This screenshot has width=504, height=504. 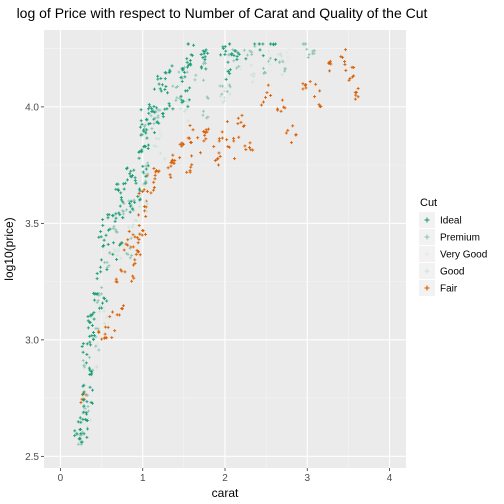 I want to click on y-axis-title: log10(price), so click(x=9, y=248).